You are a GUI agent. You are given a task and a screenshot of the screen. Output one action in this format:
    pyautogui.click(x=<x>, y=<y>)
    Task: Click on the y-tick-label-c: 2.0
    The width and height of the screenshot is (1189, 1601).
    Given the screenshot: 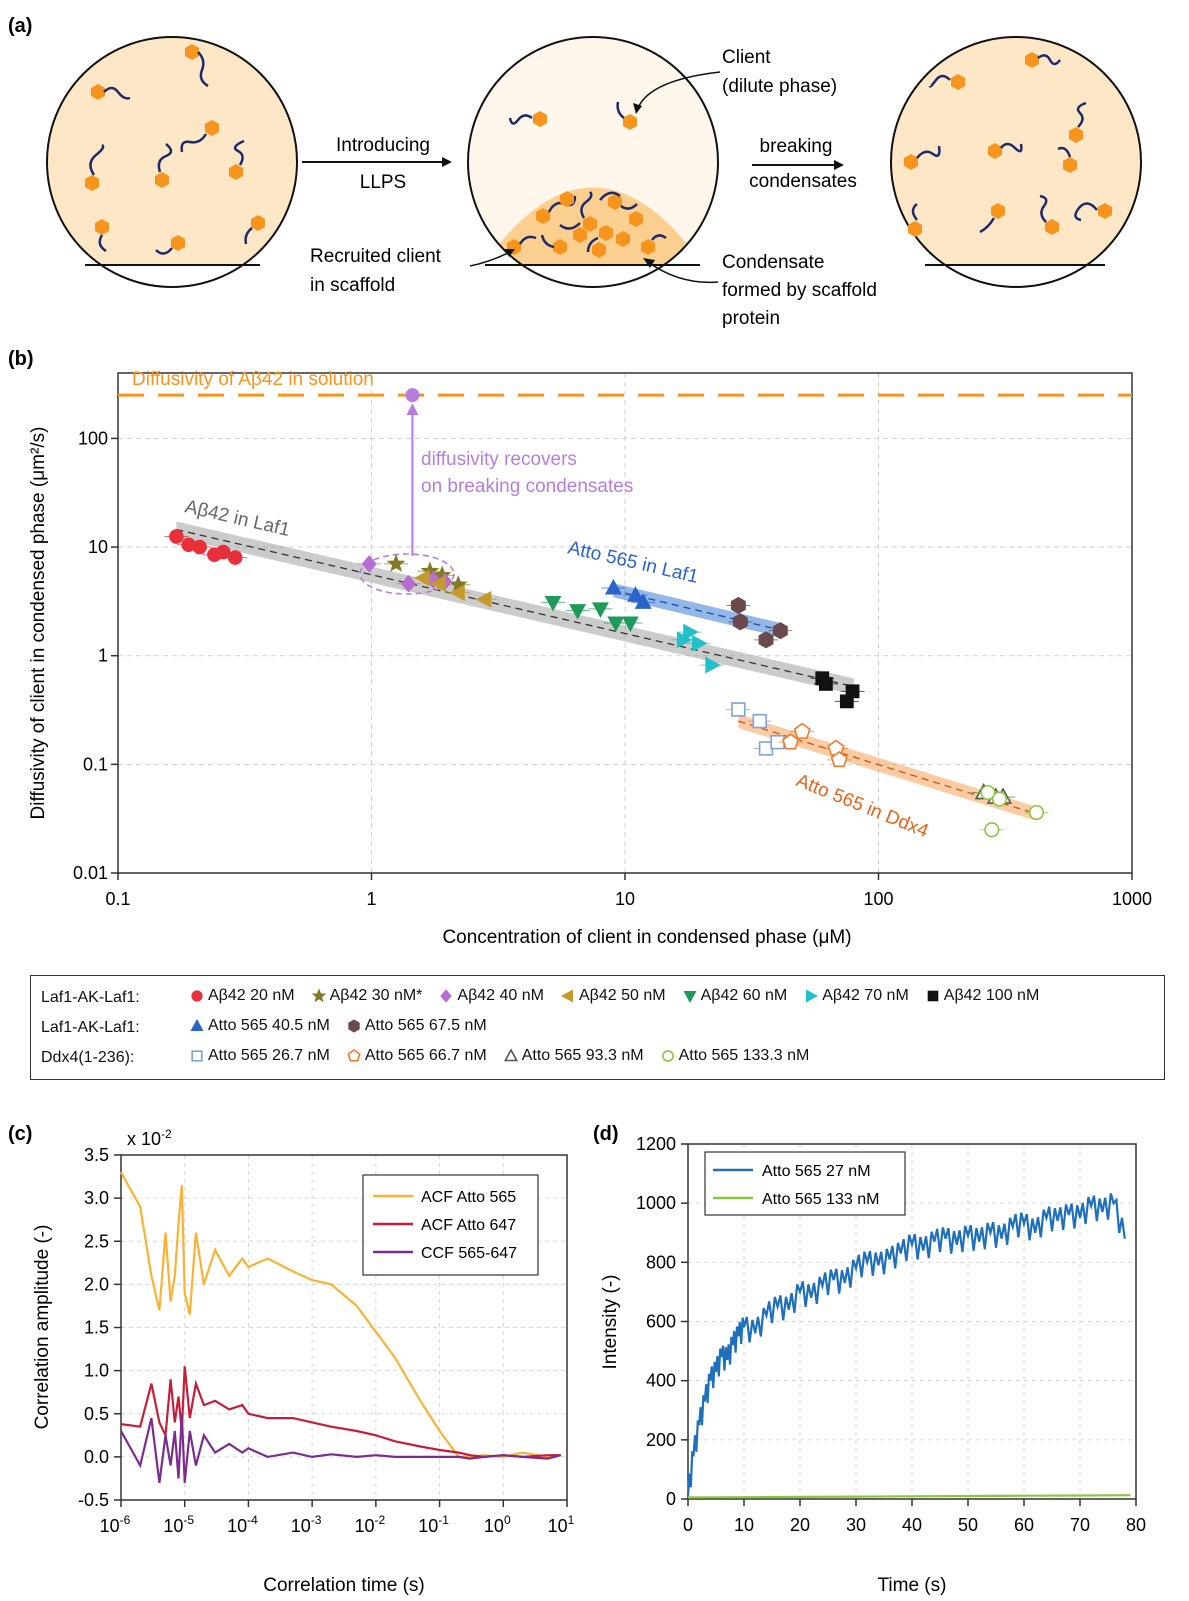 What is the action you would take?
    pyautogui.click(x=96, y=1284)
    